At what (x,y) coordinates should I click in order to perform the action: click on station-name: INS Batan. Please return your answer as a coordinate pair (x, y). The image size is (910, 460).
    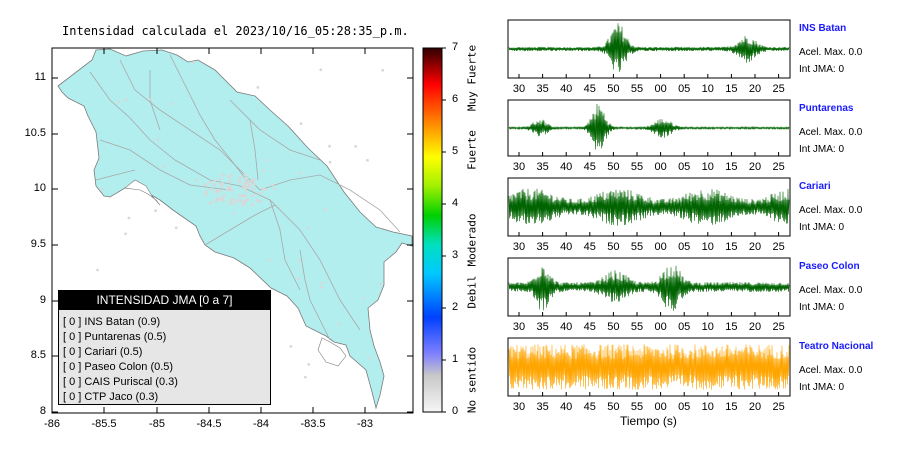
    Looking at the image, I should click on (823, 28).